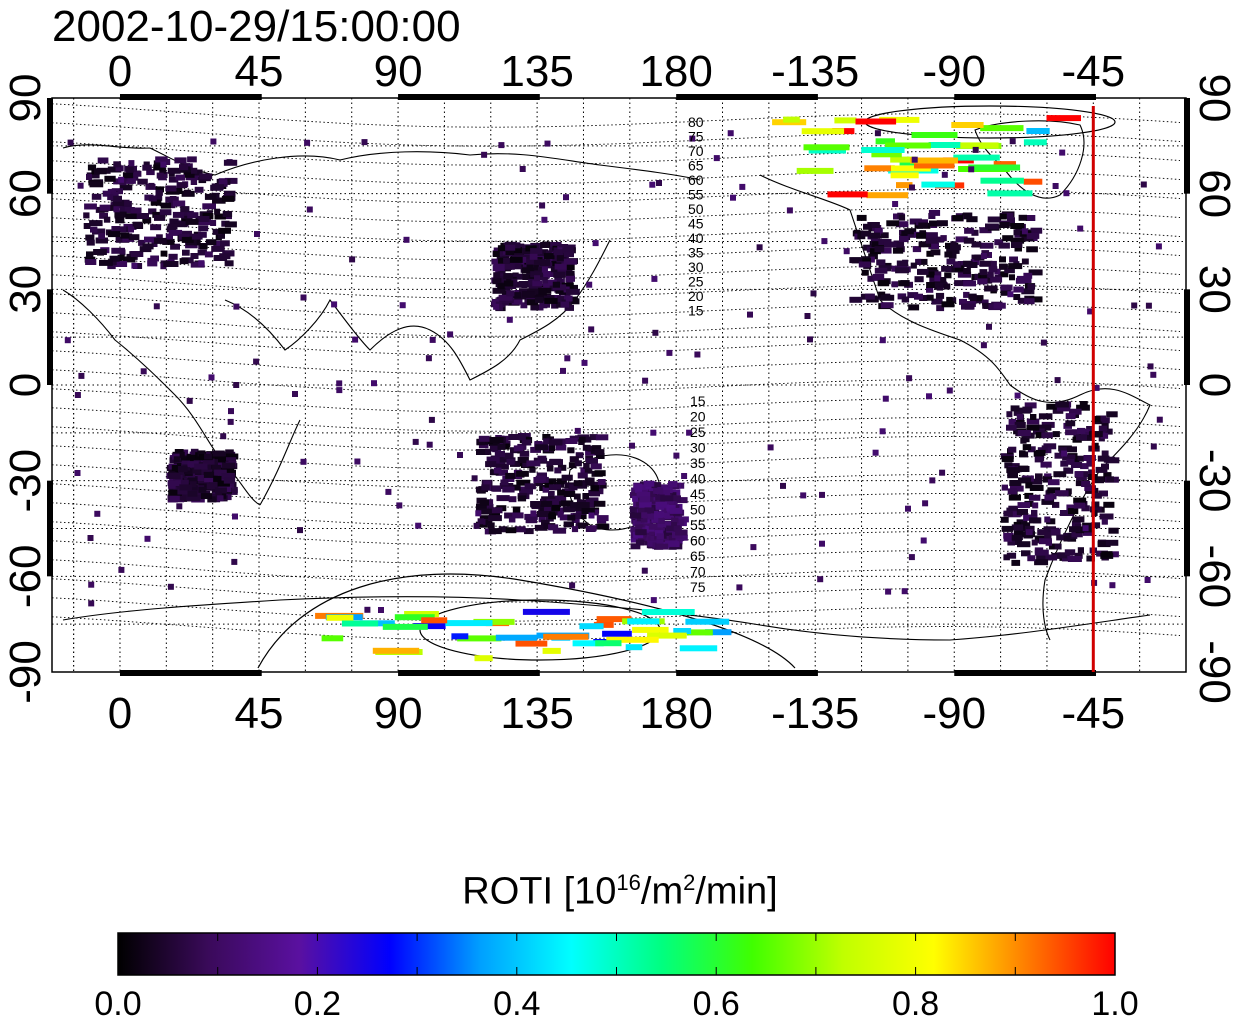 This screenshot has height=1024, width=1240. I want to click on colorbar-title-main: ROTI [10, so click(539, 891).